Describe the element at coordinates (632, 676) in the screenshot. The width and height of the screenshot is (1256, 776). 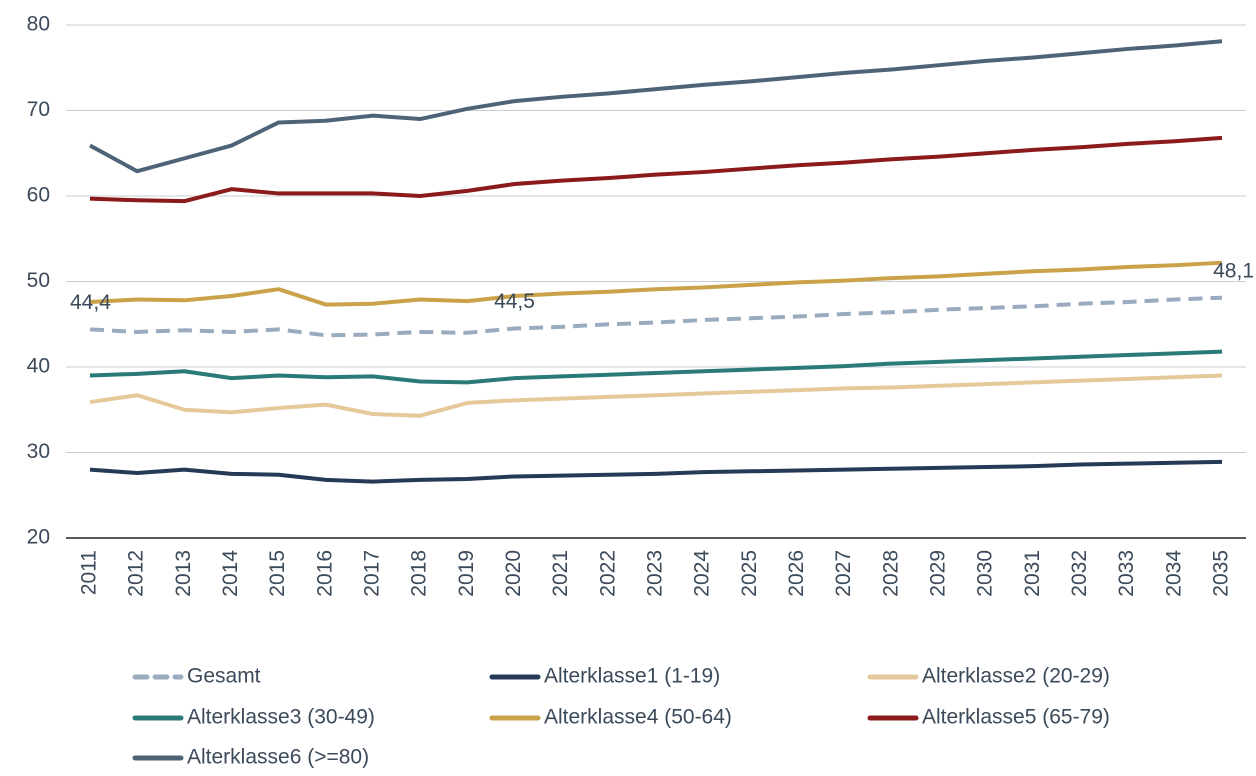
I see `legend-label: Alterklasse1 (1-19)` at that location.